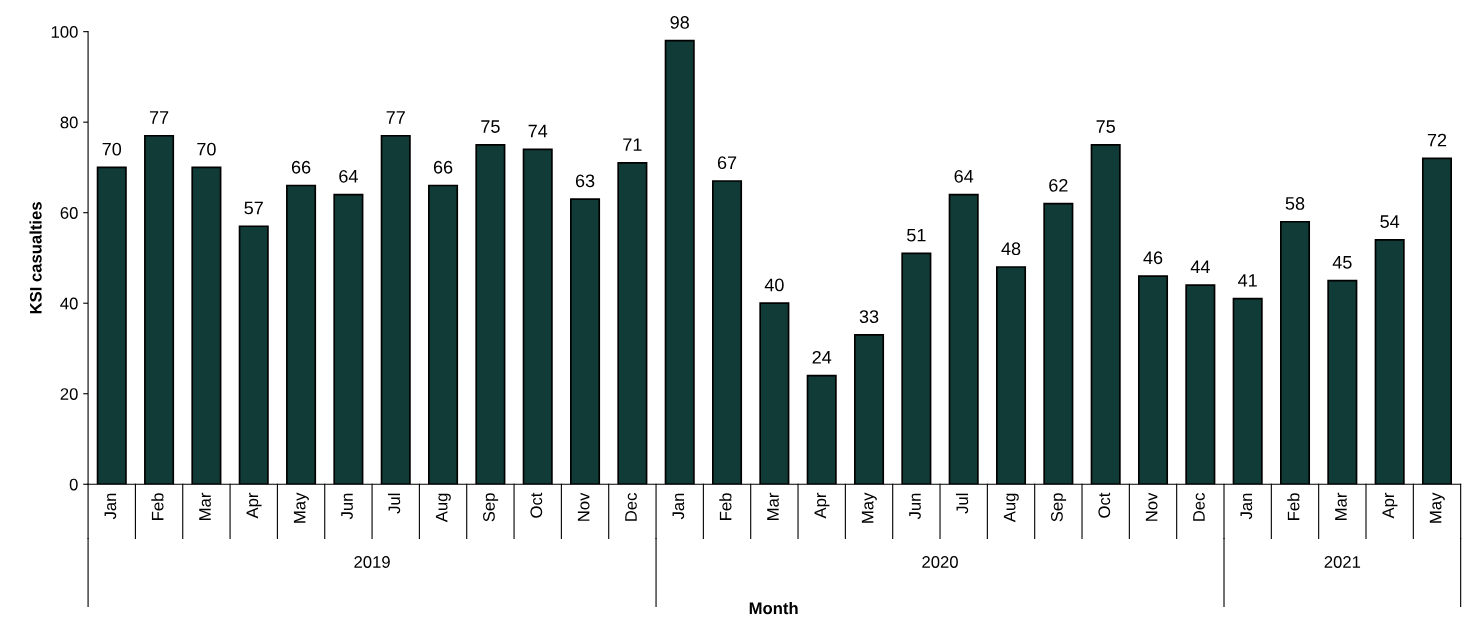  Describe the element at coordinates (372, 562) in the screenshot. I see `text: 2019` at that location.